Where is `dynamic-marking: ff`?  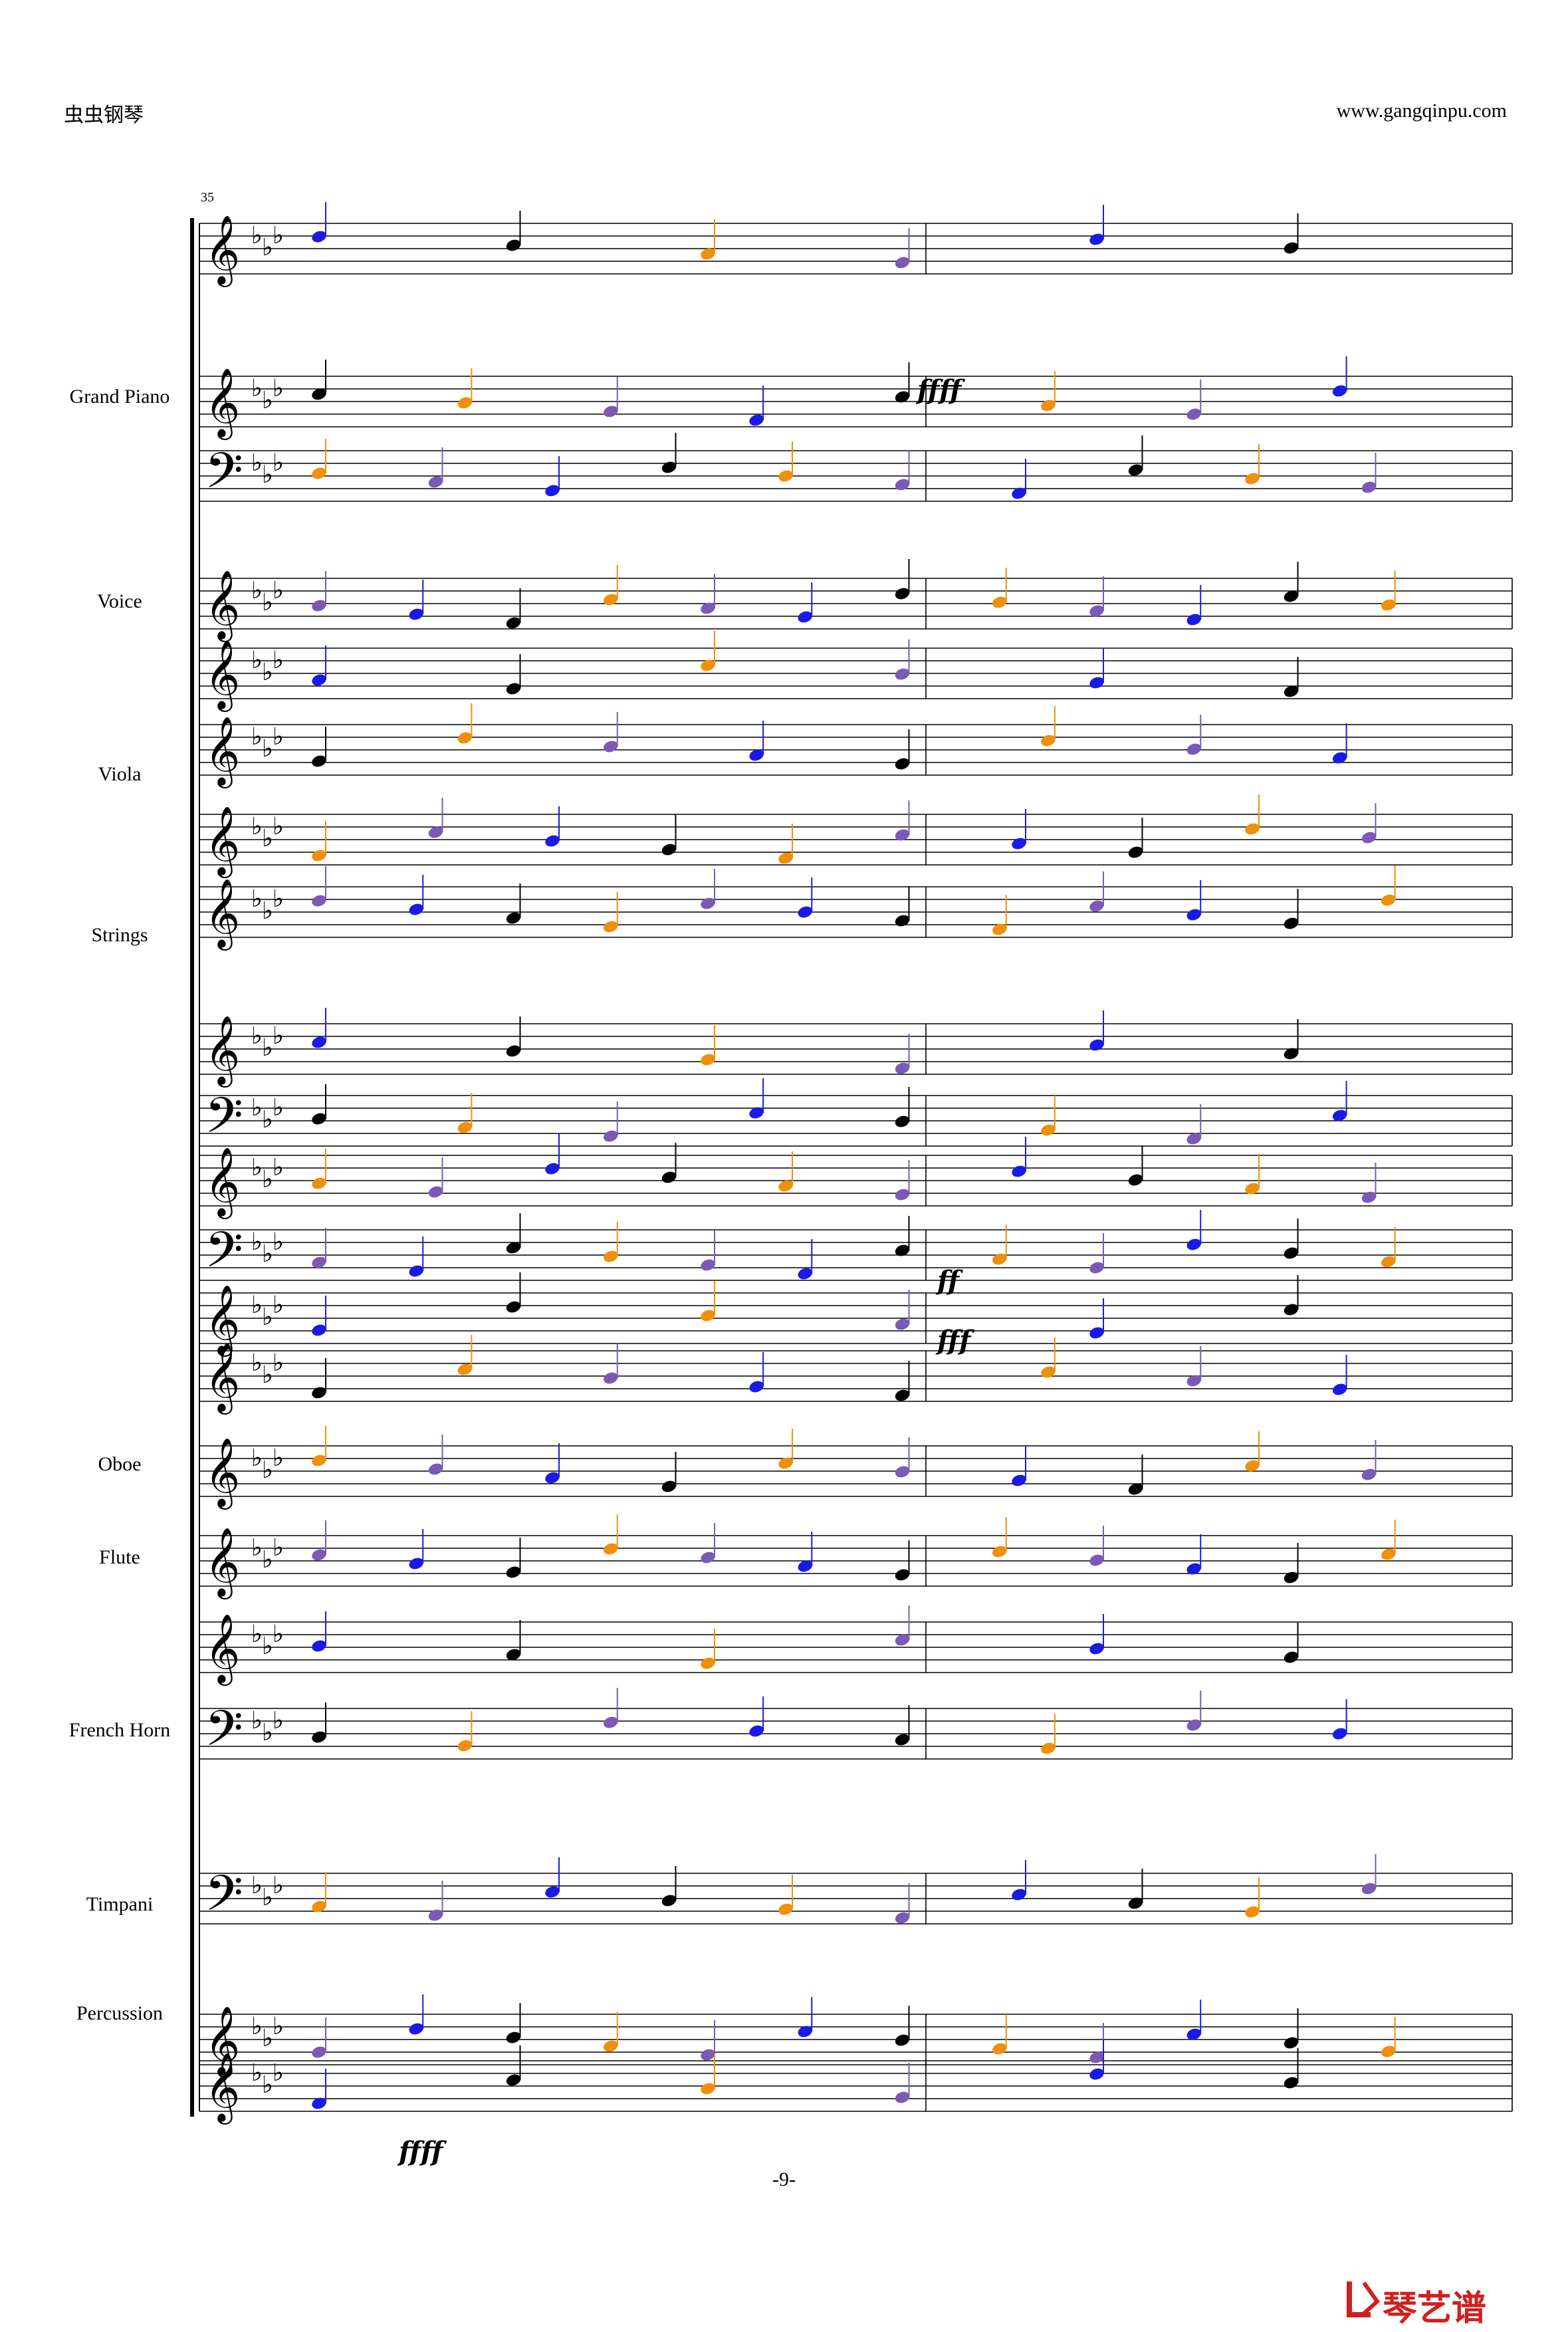 dynamic-marking: ff is located at coordinates (949, 1280).